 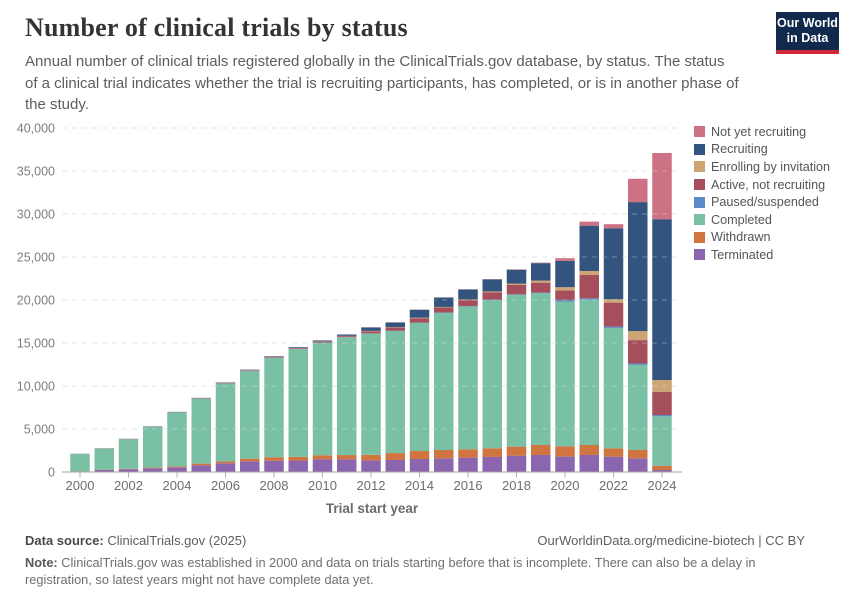 What do you see at coordinates (762, 220) in the screenshot?
I see `legend-item: Completed` at bounding box center [762, 220].